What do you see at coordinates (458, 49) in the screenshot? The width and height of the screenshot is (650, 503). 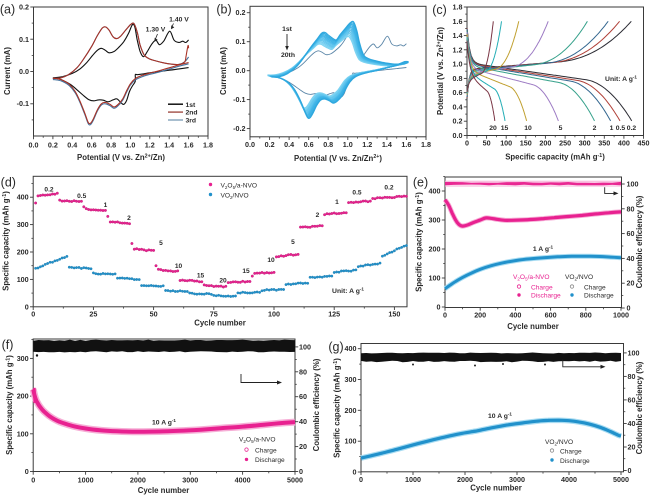 I see `svg-text: 1.2` at bounding box center [458, 49].